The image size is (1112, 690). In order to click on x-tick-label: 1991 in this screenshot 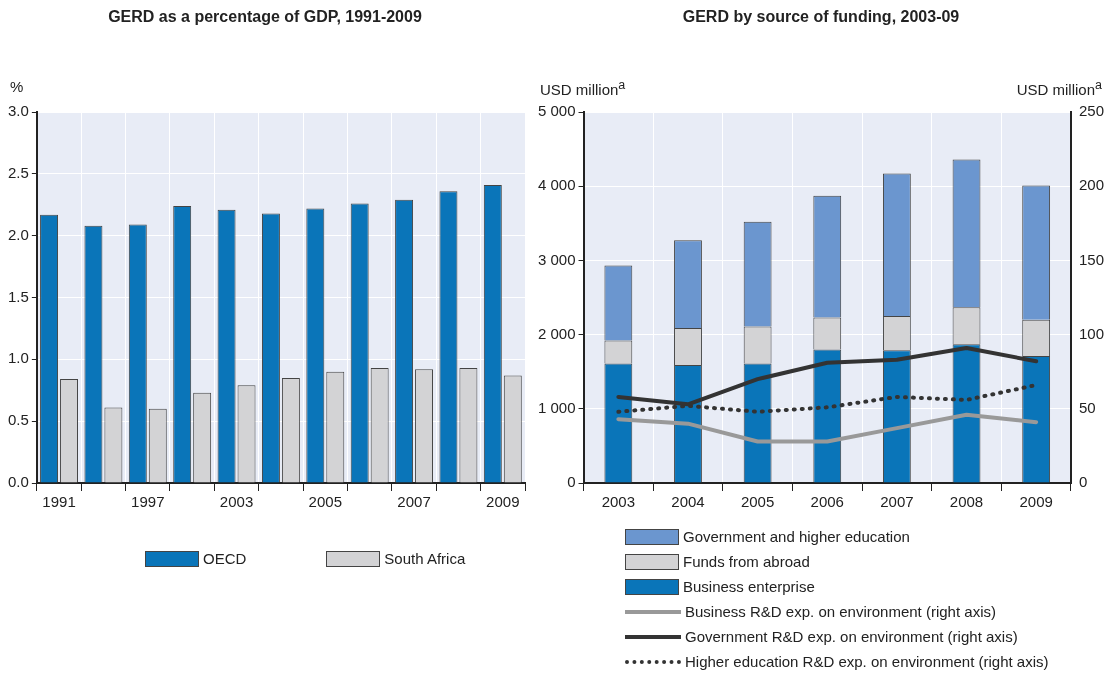, I will do `click(59, 502)`.